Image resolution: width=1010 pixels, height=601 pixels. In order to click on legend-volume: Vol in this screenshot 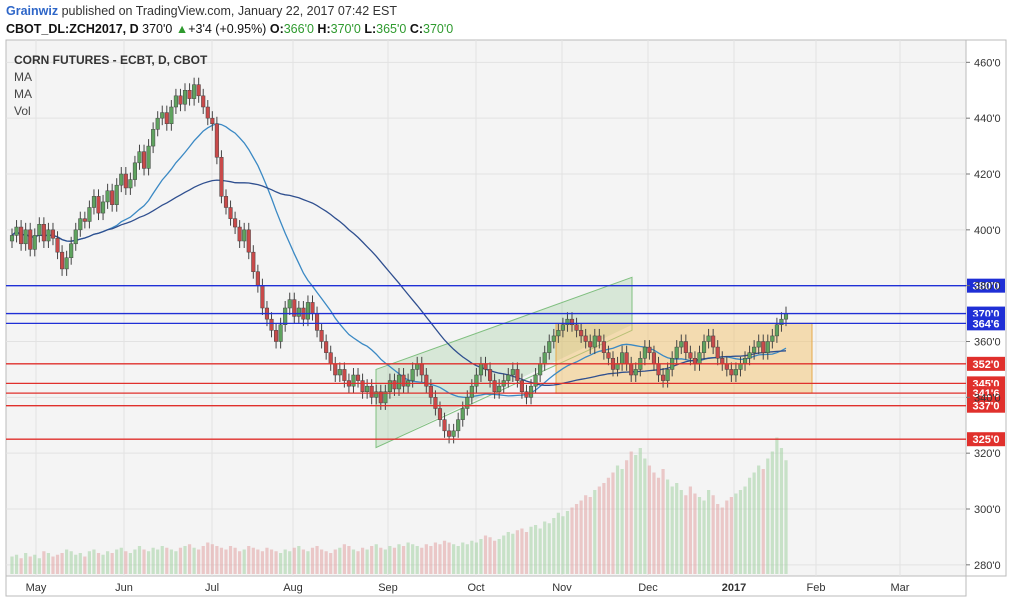, I will do `click(22, 111)`.